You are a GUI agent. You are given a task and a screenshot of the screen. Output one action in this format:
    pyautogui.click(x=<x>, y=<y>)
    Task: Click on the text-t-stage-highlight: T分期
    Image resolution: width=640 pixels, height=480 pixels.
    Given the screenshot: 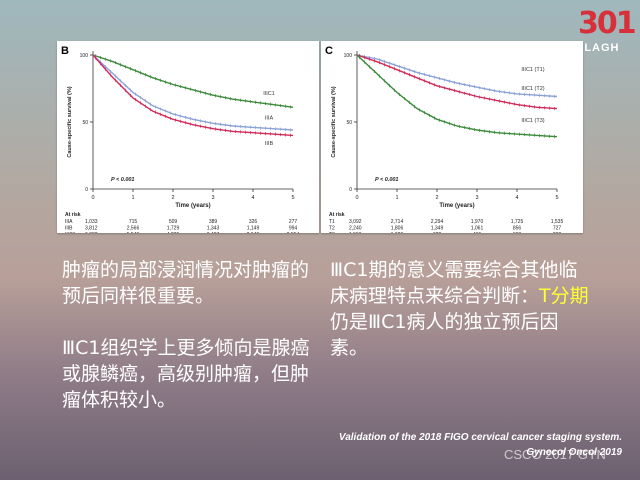 What is the action you would take?
    pyautogui.click(x=564, y=296)
    